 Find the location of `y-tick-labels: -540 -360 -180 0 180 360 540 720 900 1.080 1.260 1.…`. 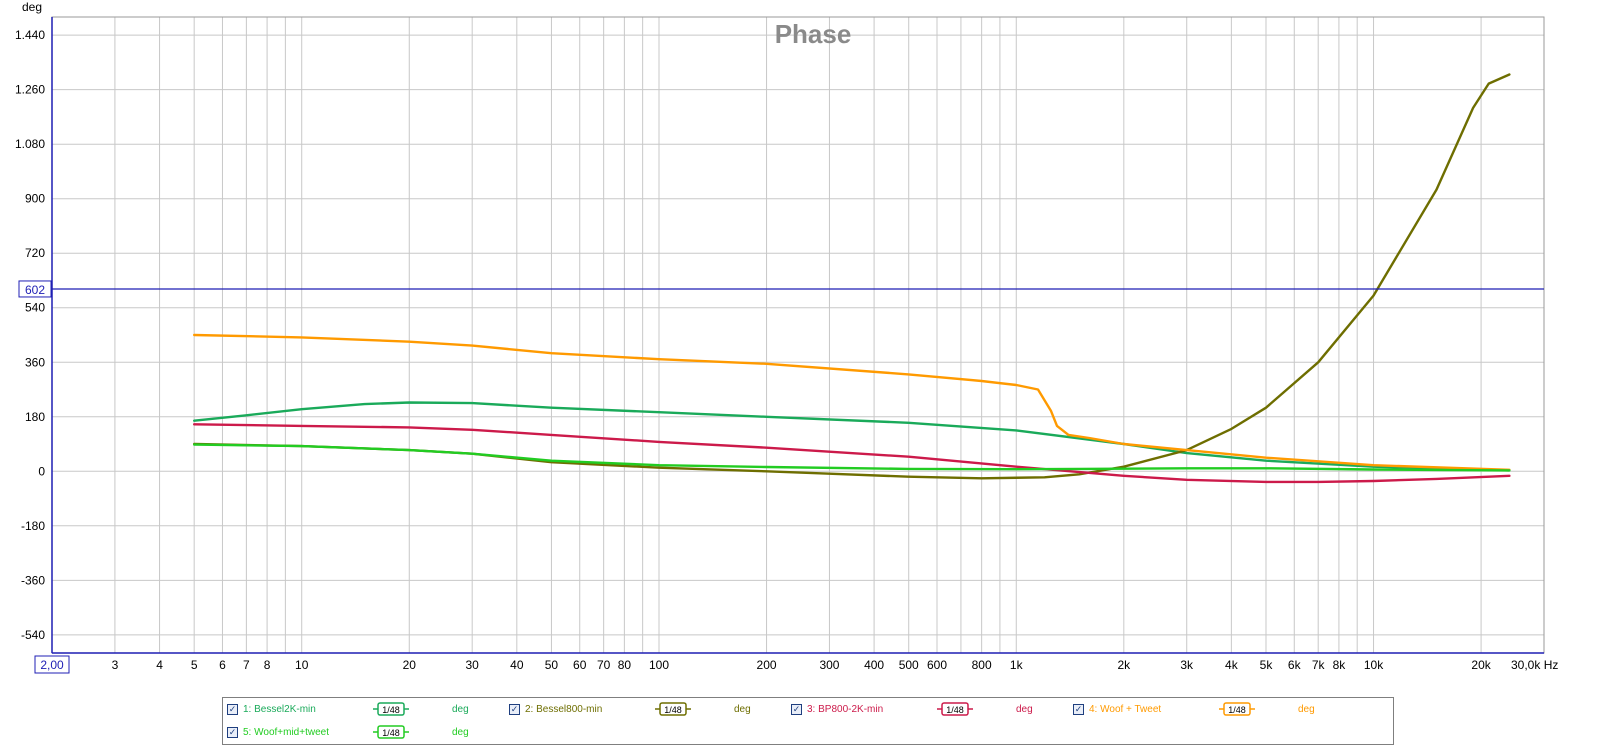

y-tick-labels: -540 -360 -180 0 180 360 540 720 900 1.080 1.260 1.… is located at coordinates (30, 335).